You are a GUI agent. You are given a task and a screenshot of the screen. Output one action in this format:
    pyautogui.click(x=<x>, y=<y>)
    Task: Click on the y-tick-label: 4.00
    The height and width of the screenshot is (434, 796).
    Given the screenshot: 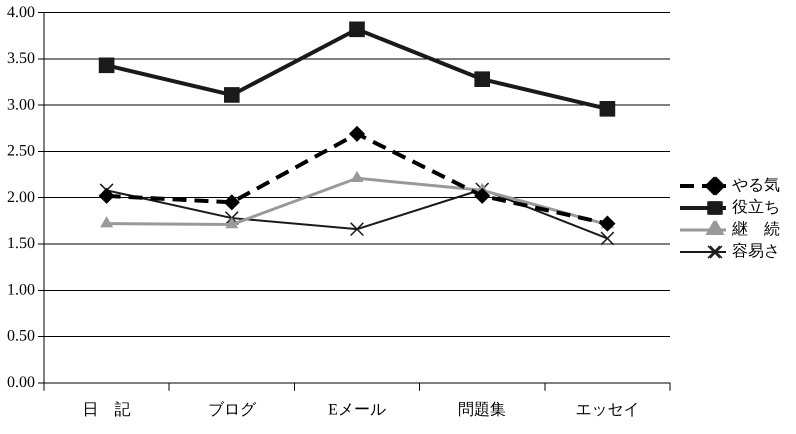 What is the action you would take?
    pyautogui.click(x=21, y=12)
    